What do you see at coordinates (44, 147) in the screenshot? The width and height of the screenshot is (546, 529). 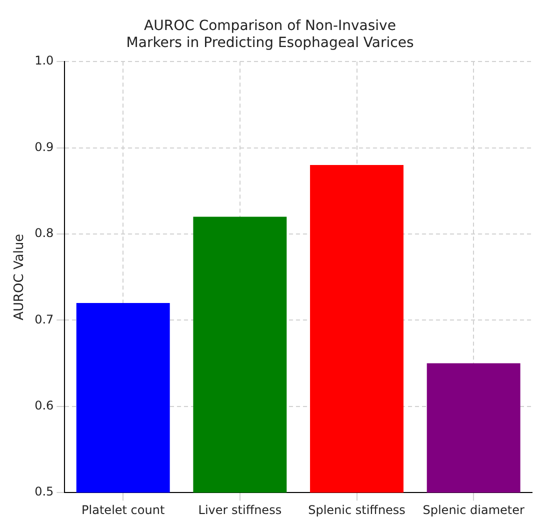 I see `y-tick-label: 0.9` at bounding box center [44, 147].